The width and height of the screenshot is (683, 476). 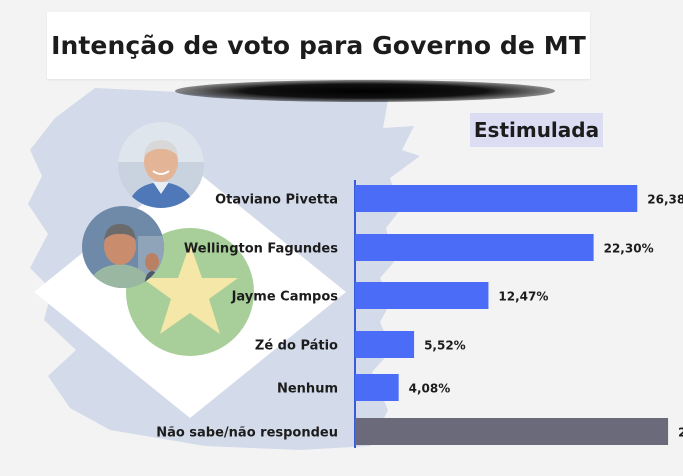 What do you see at coordinates (161, 165) in the screenshot?
I see `otaviano-pivetta-avatar` at bounding box center [161, 165].